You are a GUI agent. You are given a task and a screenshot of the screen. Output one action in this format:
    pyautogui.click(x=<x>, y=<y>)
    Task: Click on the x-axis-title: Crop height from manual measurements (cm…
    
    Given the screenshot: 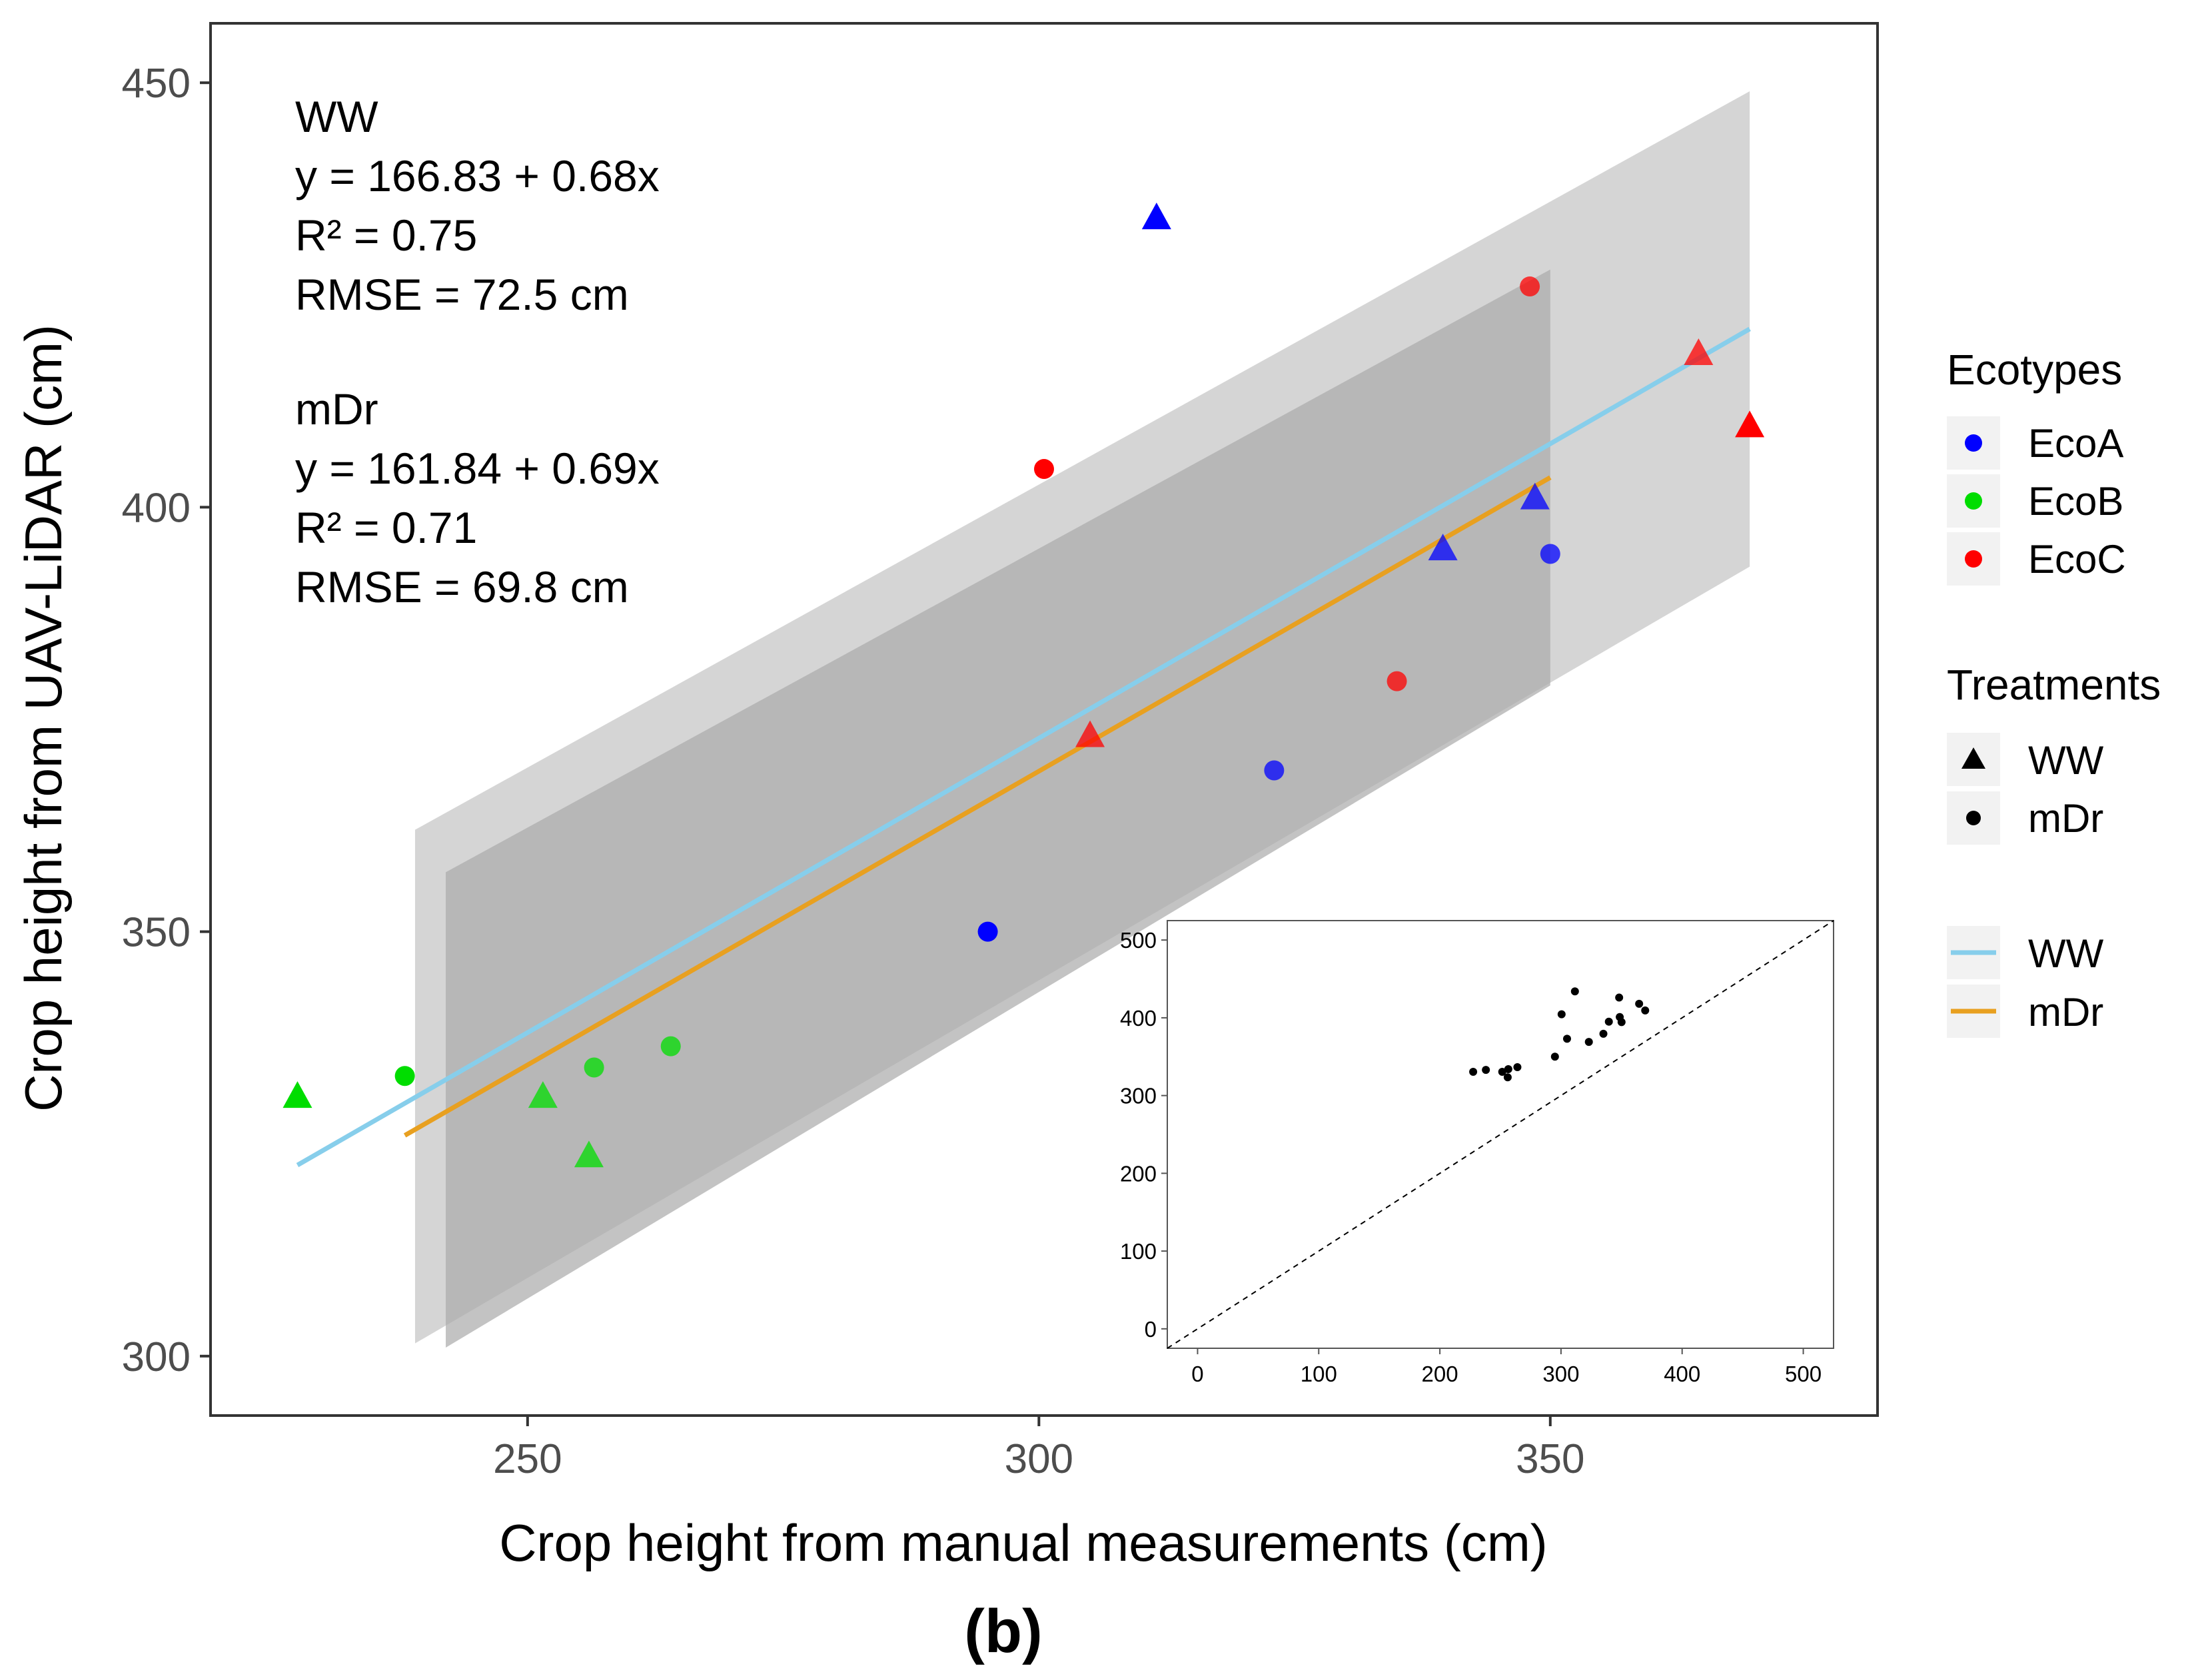 What is the action you would take?
    pyautogui.click(x=1023, y=1542)
    